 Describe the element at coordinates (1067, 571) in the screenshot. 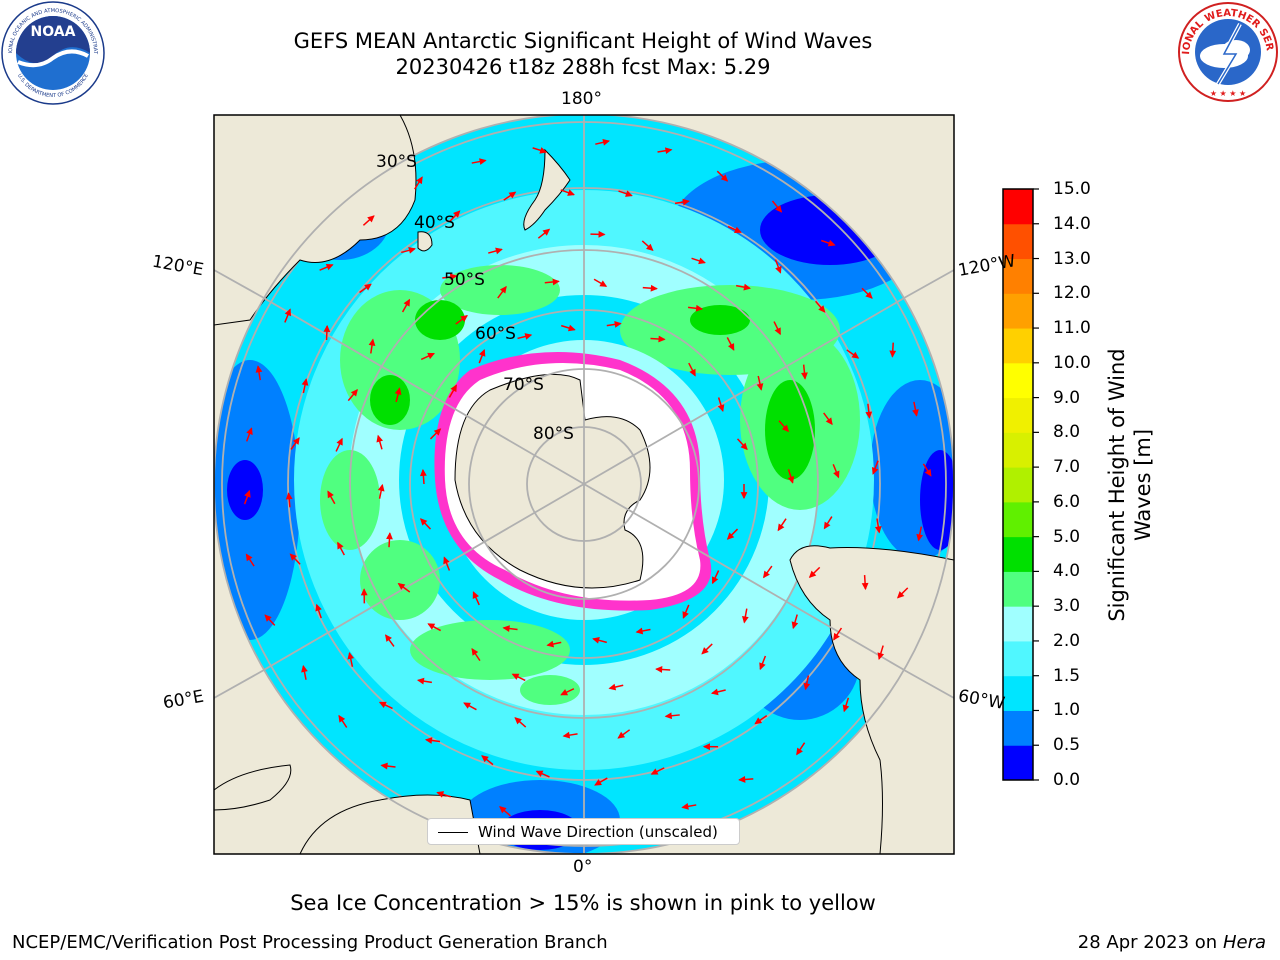

I see `colorbar-tick-label: 4.0` at that location.